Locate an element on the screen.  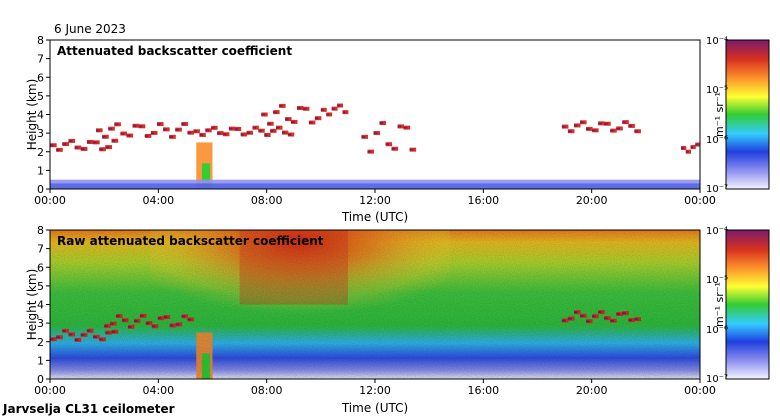
y-tick-label: 4 is located at coordinates (40, 115).